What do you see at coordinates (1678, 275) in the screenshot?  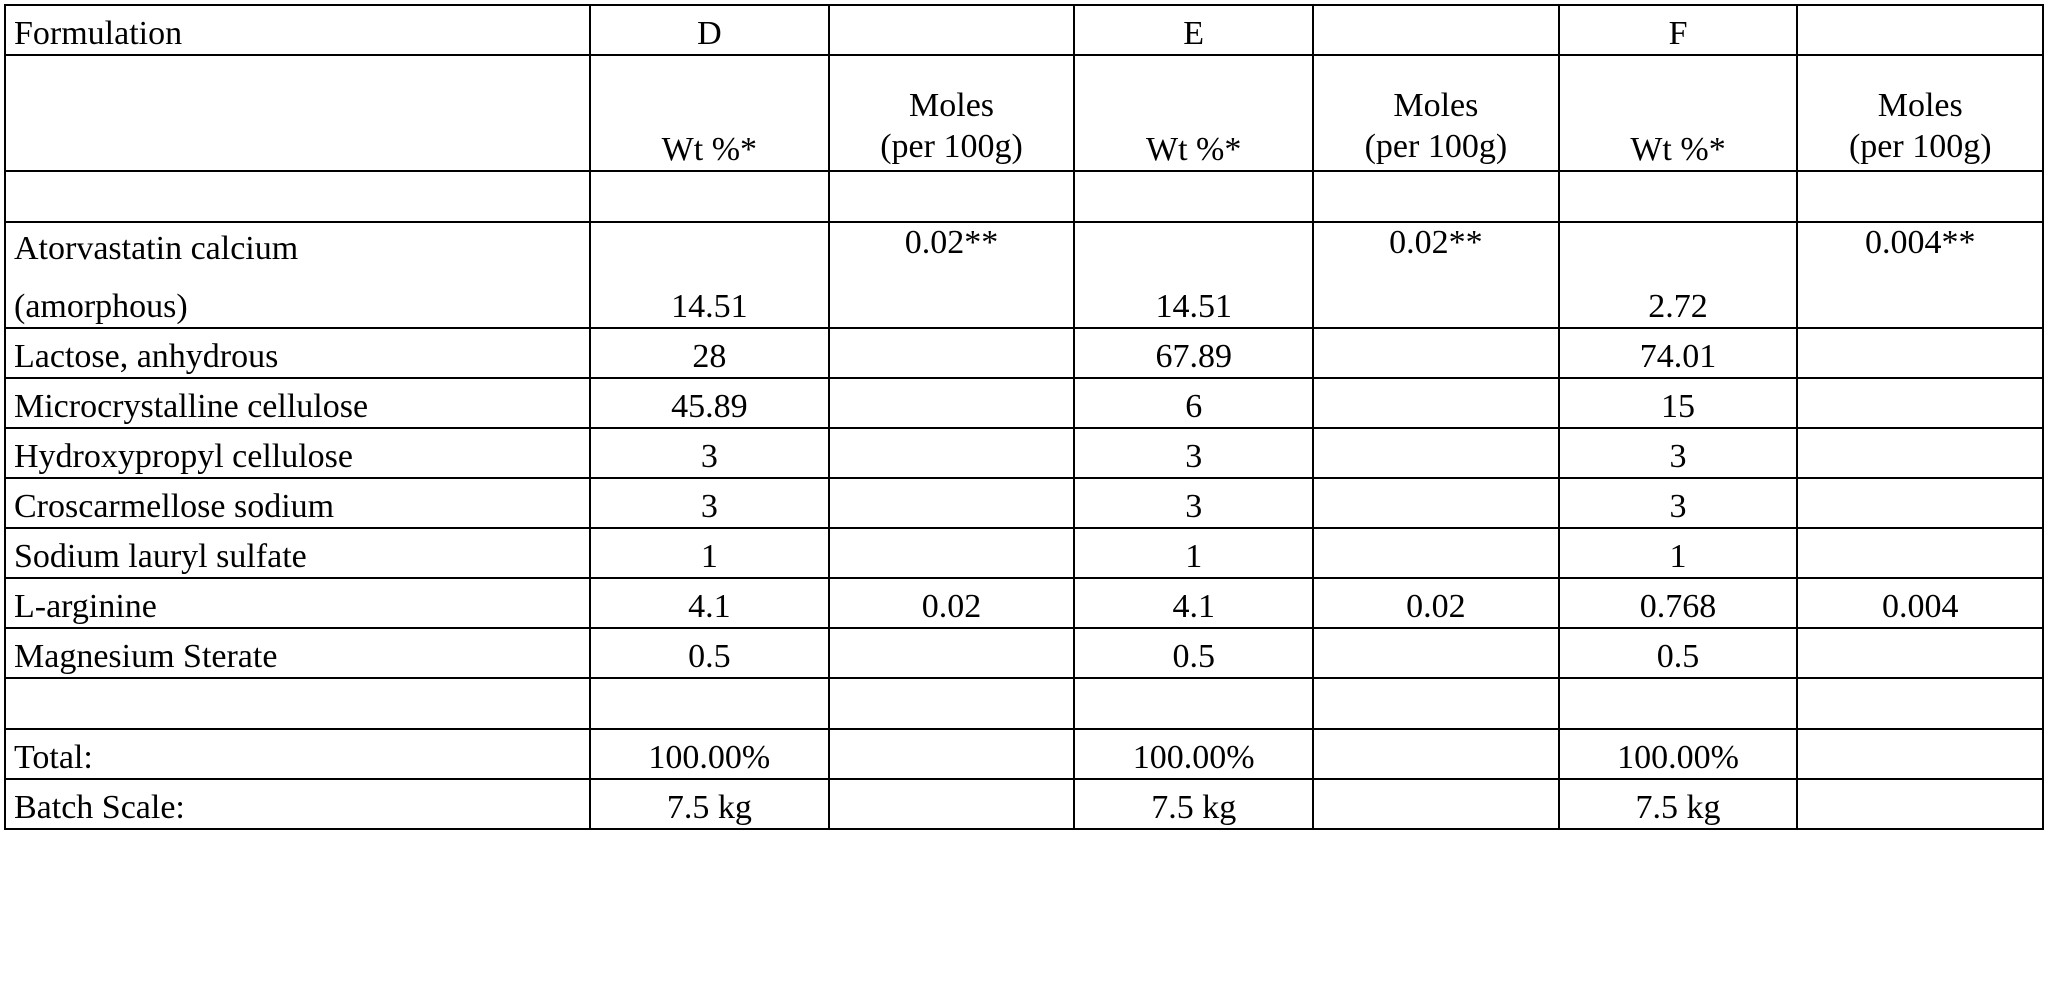 I see `f-wt-cell: 2.72` at bounding box center [1678, 275].